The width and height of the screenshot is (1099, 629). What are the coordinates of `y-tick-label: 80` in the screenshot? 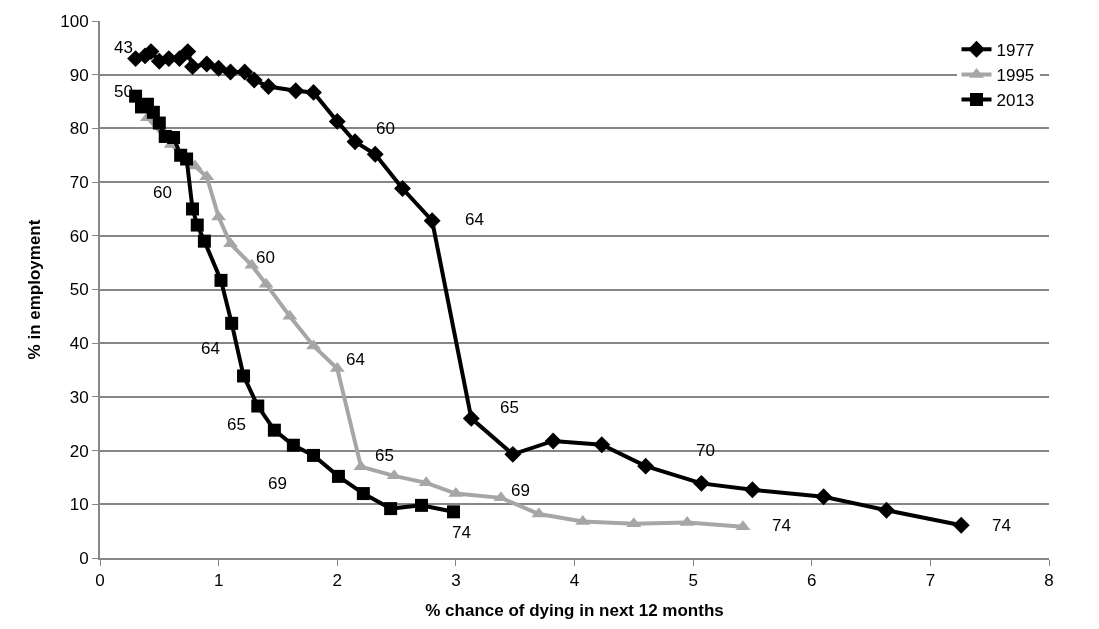 It's located at (79, 129).